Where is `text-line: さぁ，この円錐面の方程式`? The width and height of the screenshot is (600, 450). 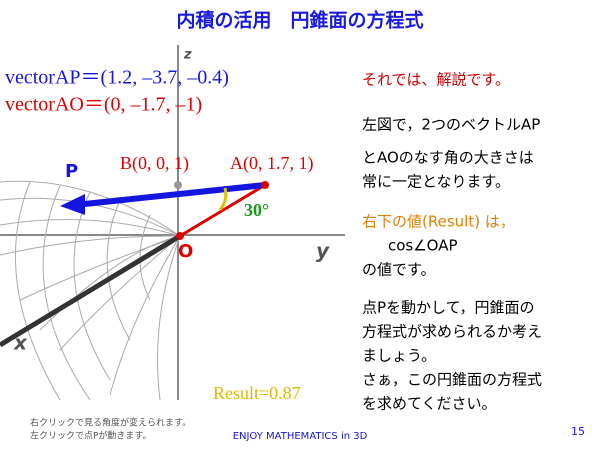 text-line: さぁ，この円錐面の方程式 is located at coordinates (452, 380).